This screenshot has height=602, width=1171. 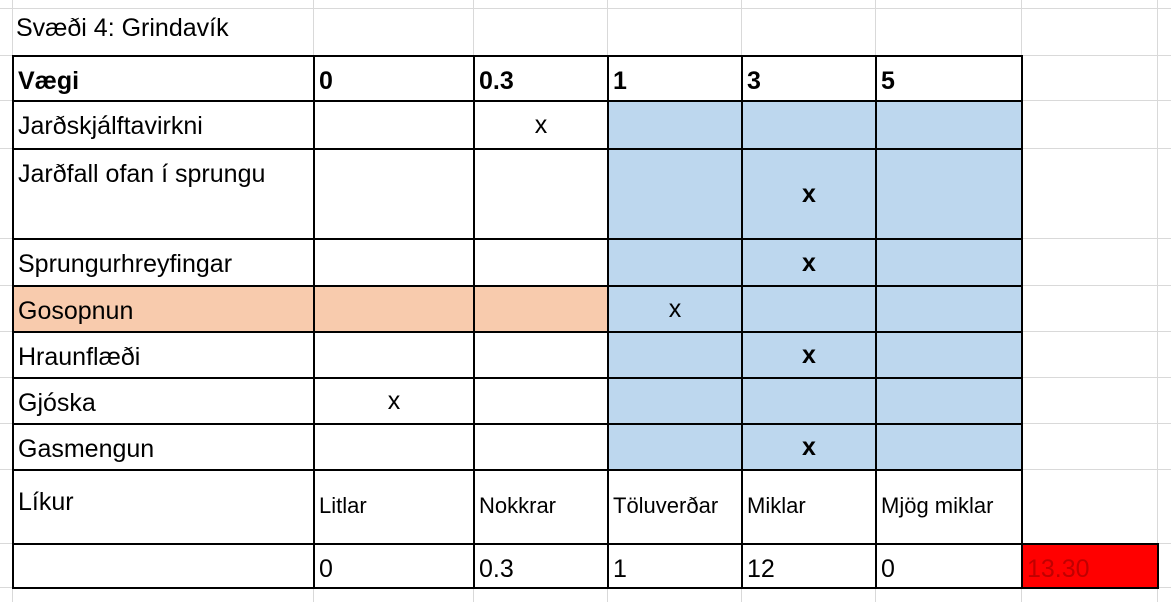 What do you see at coordinates (809, 507) in the screenshot?
I see `table-cell: Miklar` at bounding box center [809, 507].